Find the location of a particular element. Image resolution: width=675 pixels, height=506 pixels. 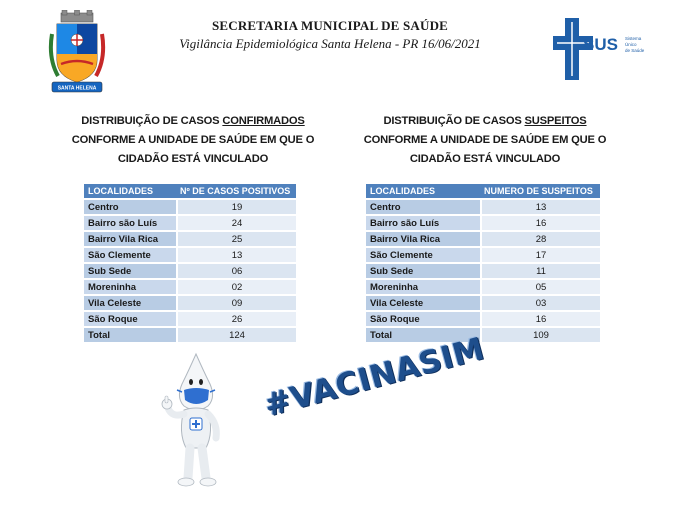

table-total-row: Total 124 is located at coordinates (190, 335).